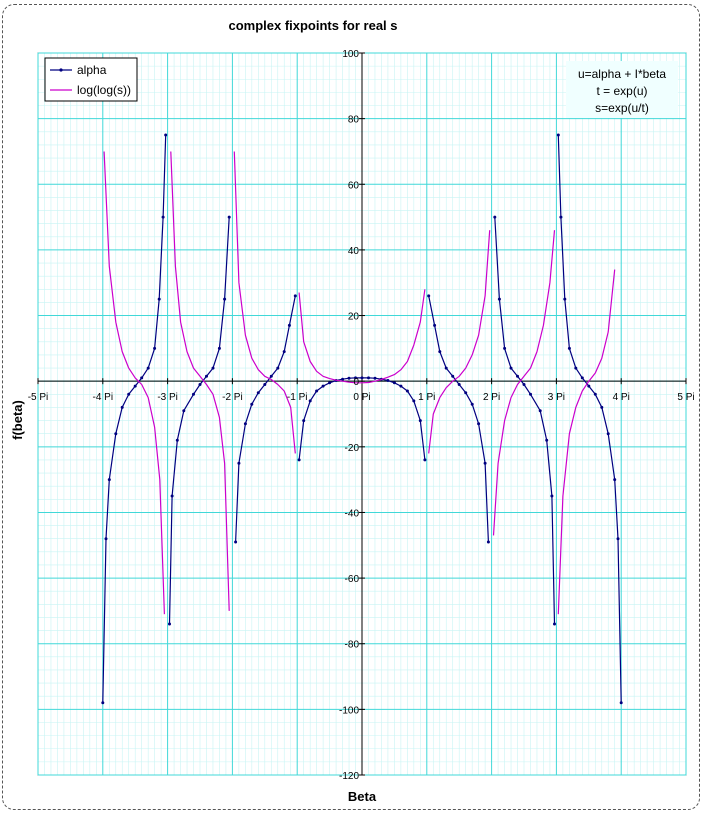 The height and width of the screenshot is (815, 705). I want to click on x-tick-label: 0 Pi, so click(361, 397).